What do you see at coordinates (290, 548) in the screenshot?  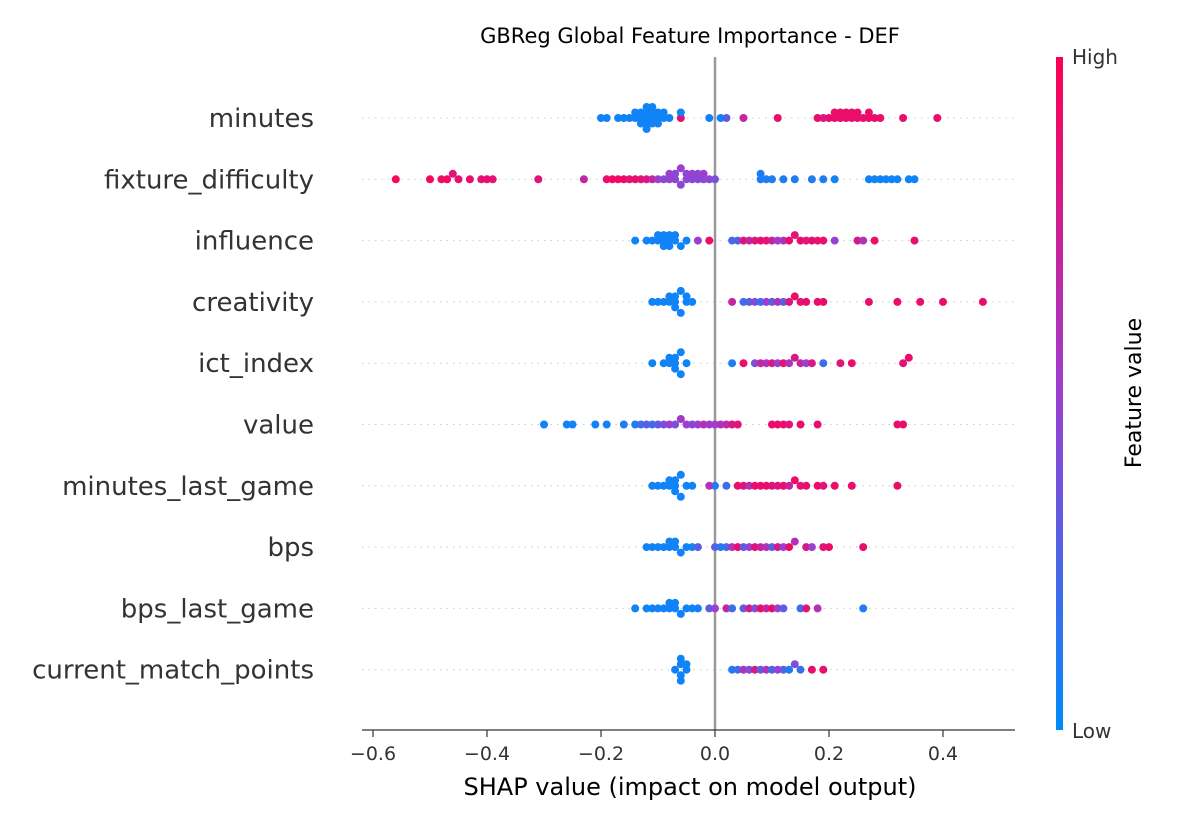 I see `feature-label: bps` at bounding box center [290, 548].